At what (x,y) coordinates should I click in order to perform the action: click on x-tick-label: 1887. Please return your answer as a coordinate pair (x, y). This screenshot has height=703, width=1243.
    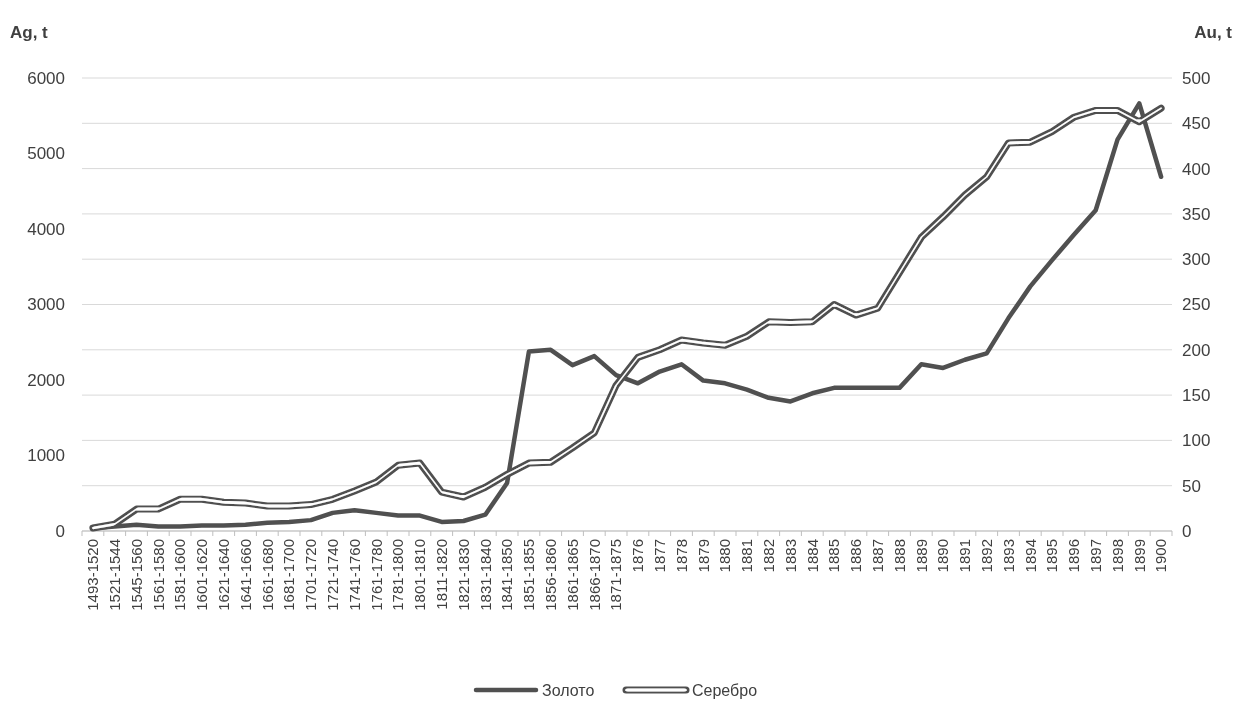
    Looking at the image, I should click on (877, 556).